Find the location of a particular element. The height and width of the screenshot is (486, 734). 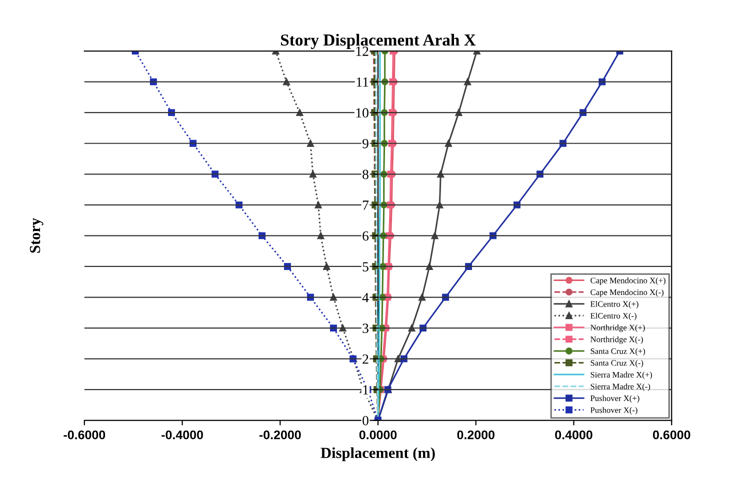

x-axis-title: Displacement (m) is located at coordinates (377, 454).